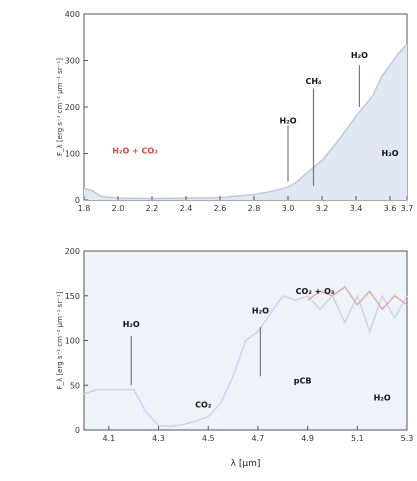 This screenshot has height=481, width=417. I want to click on y-tick-label: 300, so click(72, 61).